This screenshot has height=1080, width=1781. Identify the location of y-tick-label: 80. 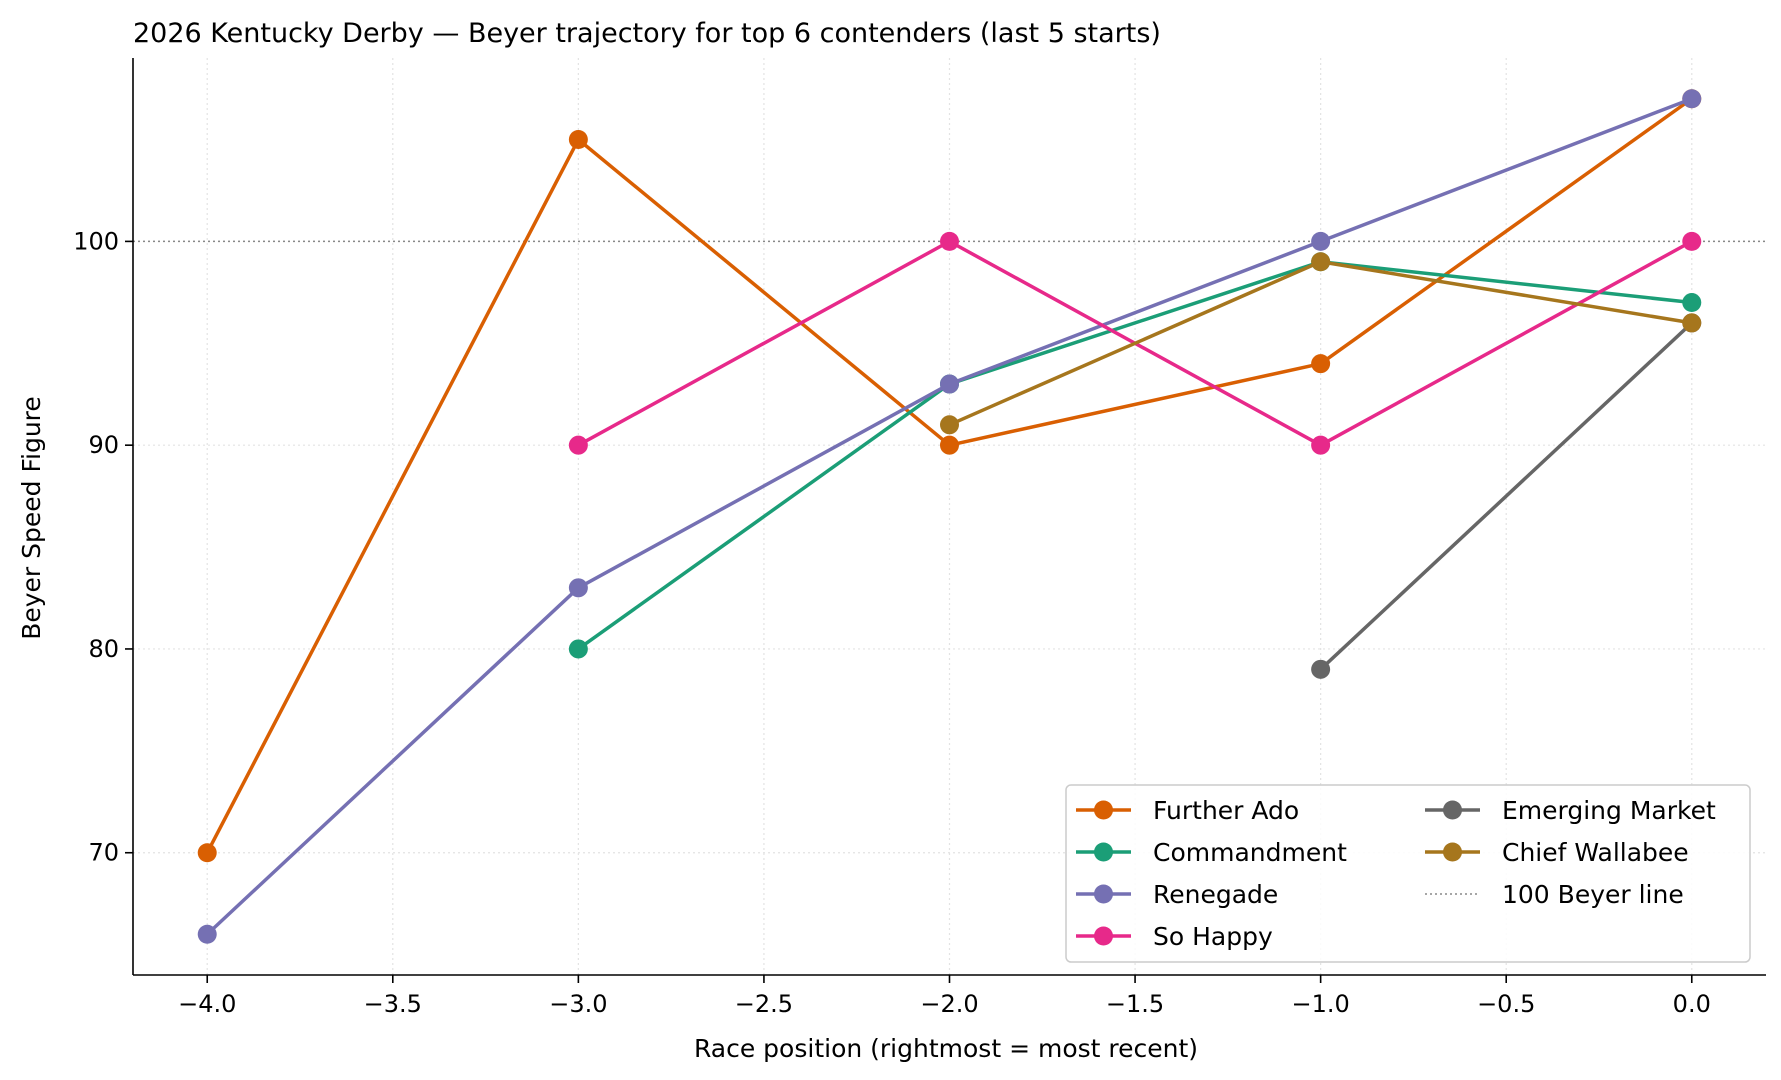
(103, 649).